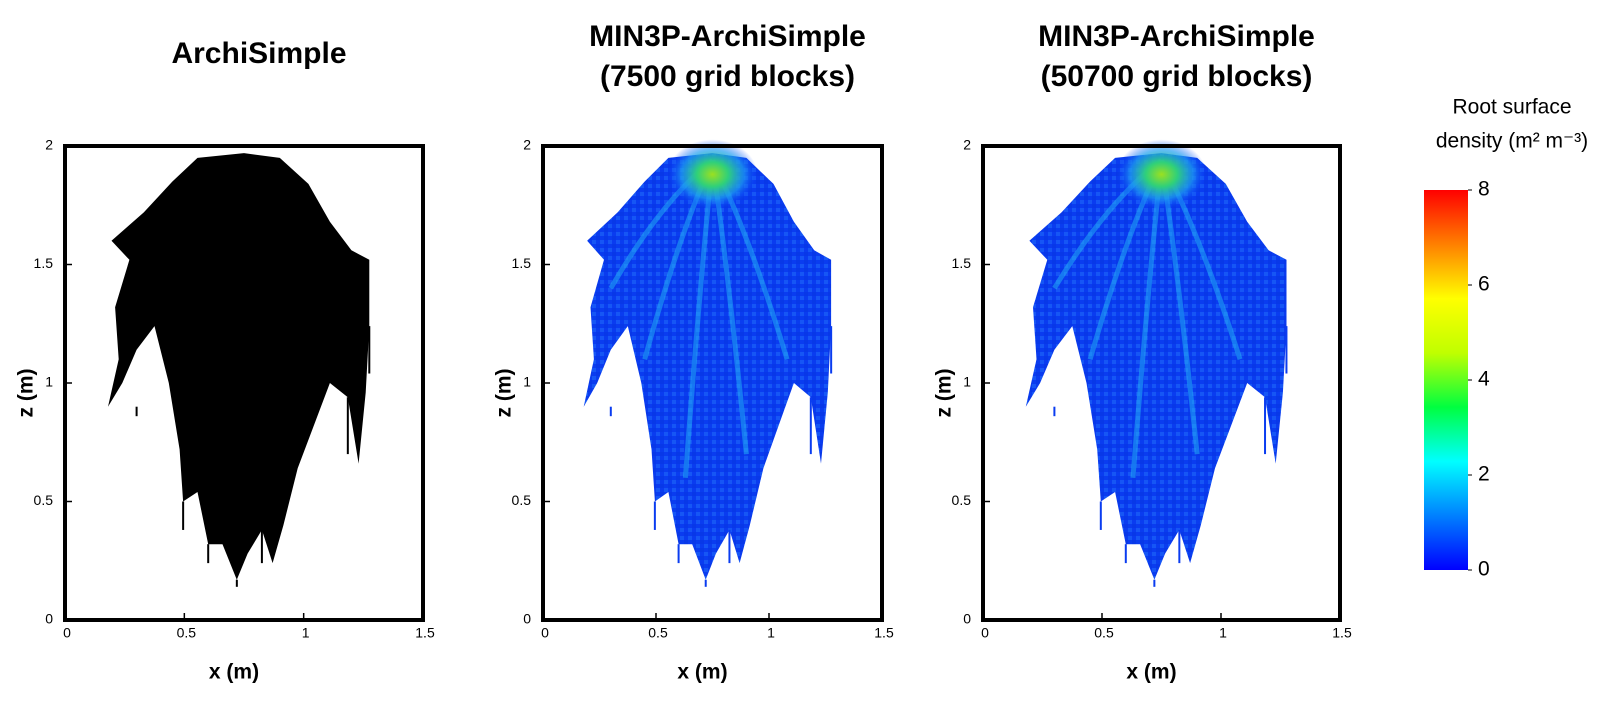  What do you see at coordinates (1512, 141) in the screenshot?
I see `colorbar-label: density (m² m⁻³)` at bounding box center [1512, 141].